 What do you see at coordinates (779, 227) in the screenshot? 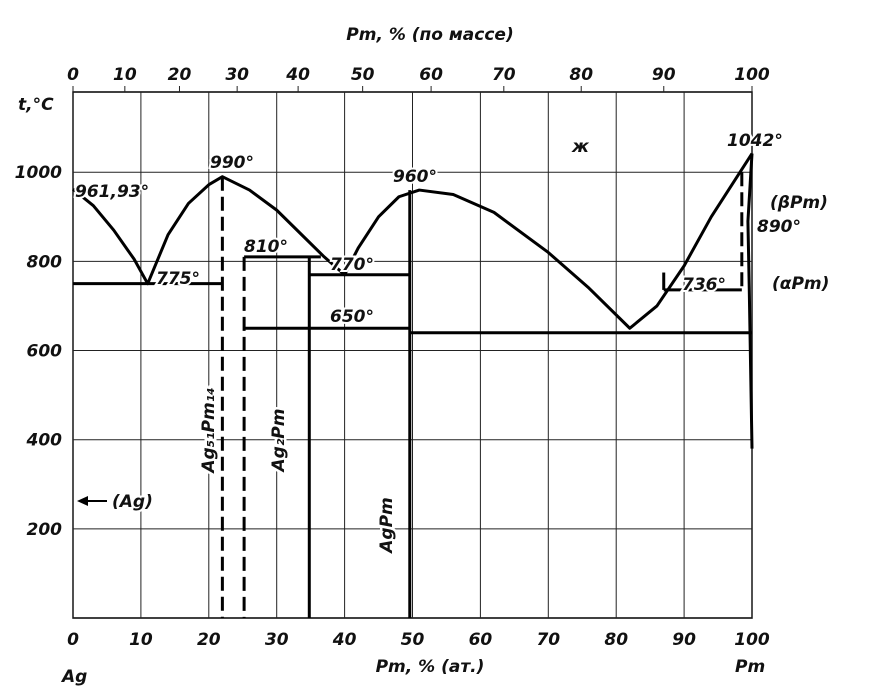
I see `annotation: 890°` at bounding box center [779, 227].